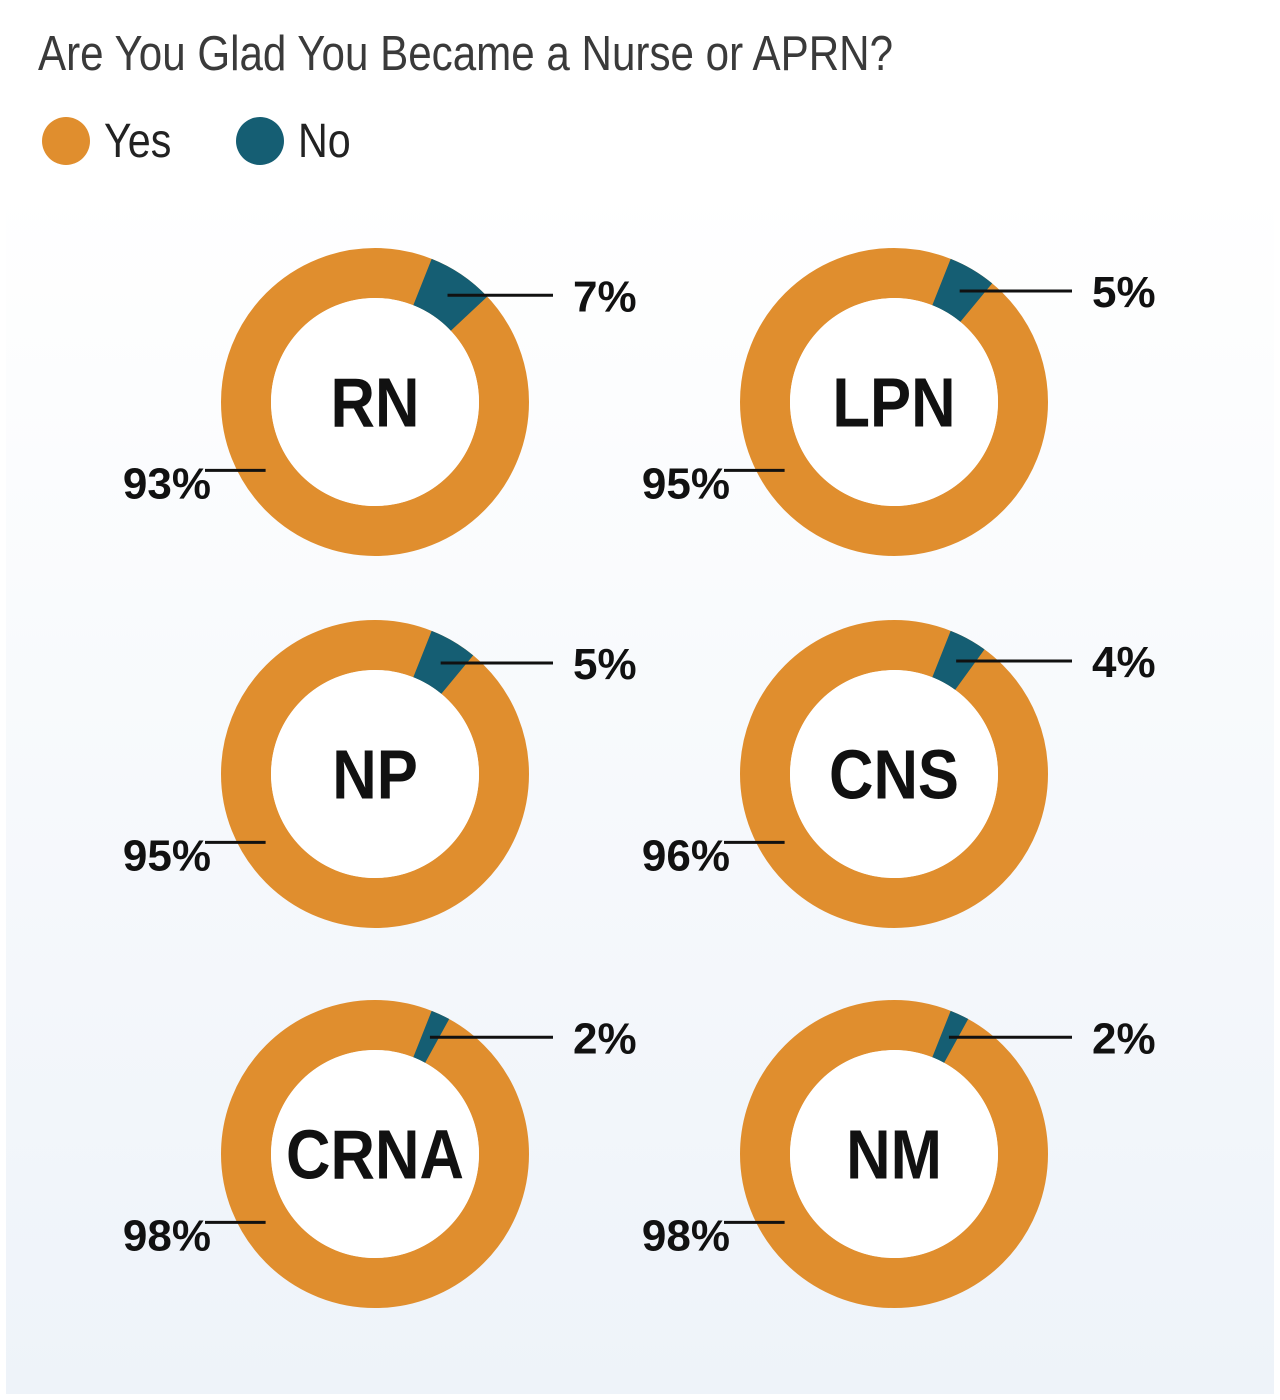 The height and width of the screenshot is (1400, 1280). What do you see at coordinates (66, 141) in the screenshot?
I see `legend-swatch-yes` at bounding box center [66, 141].